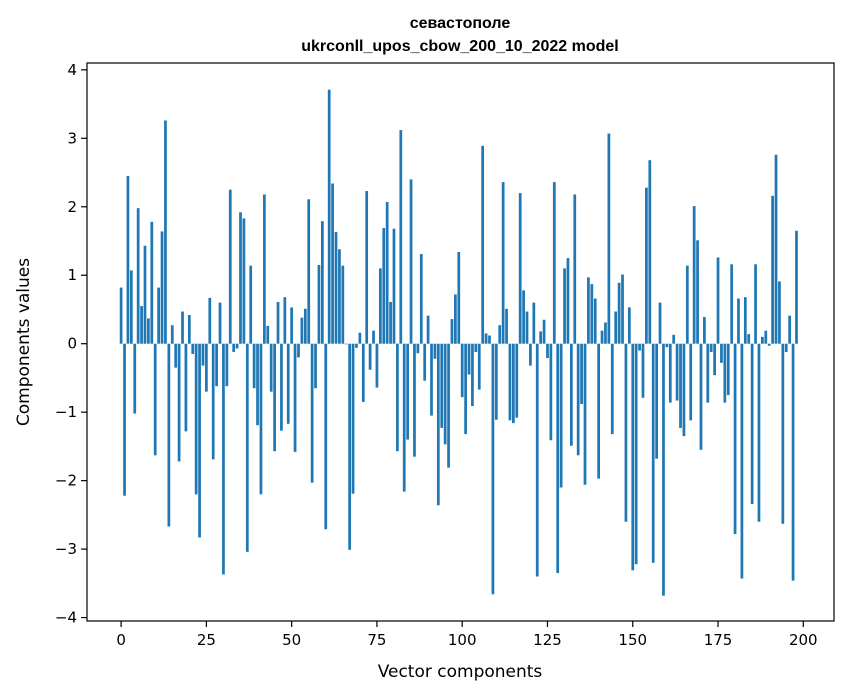 This screenshot has height=696, width=847. Describe the element at coordinates (66, 618) in the screenshot. I see `y-tick-label: −4` at that location.